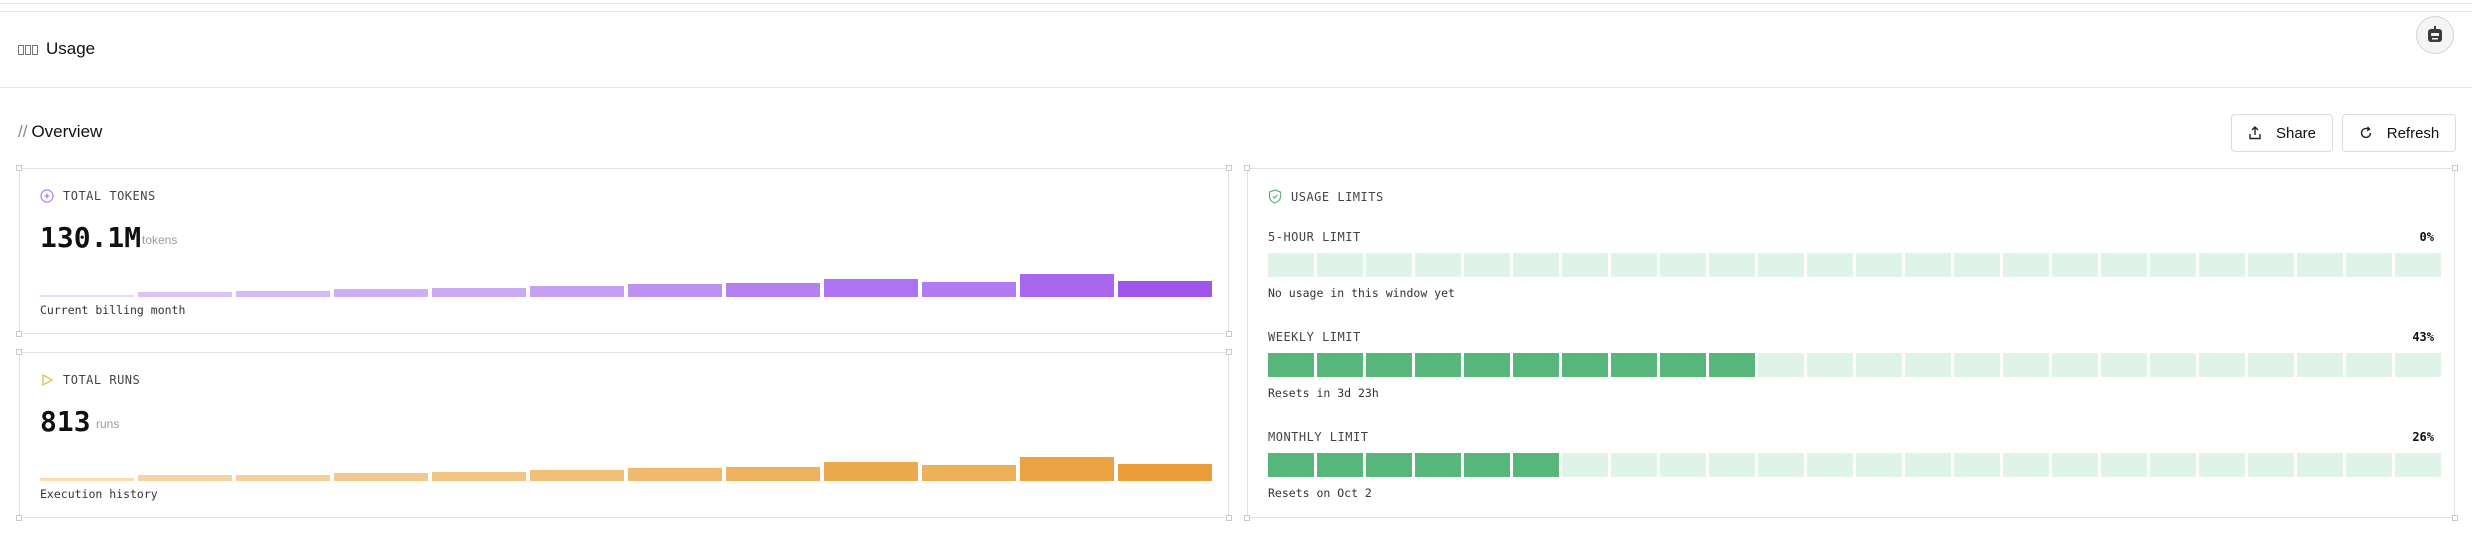 The width and height of the screenshot is (2472, 549). I want to click on five-hour-limit-meter, so click(1854, 265).